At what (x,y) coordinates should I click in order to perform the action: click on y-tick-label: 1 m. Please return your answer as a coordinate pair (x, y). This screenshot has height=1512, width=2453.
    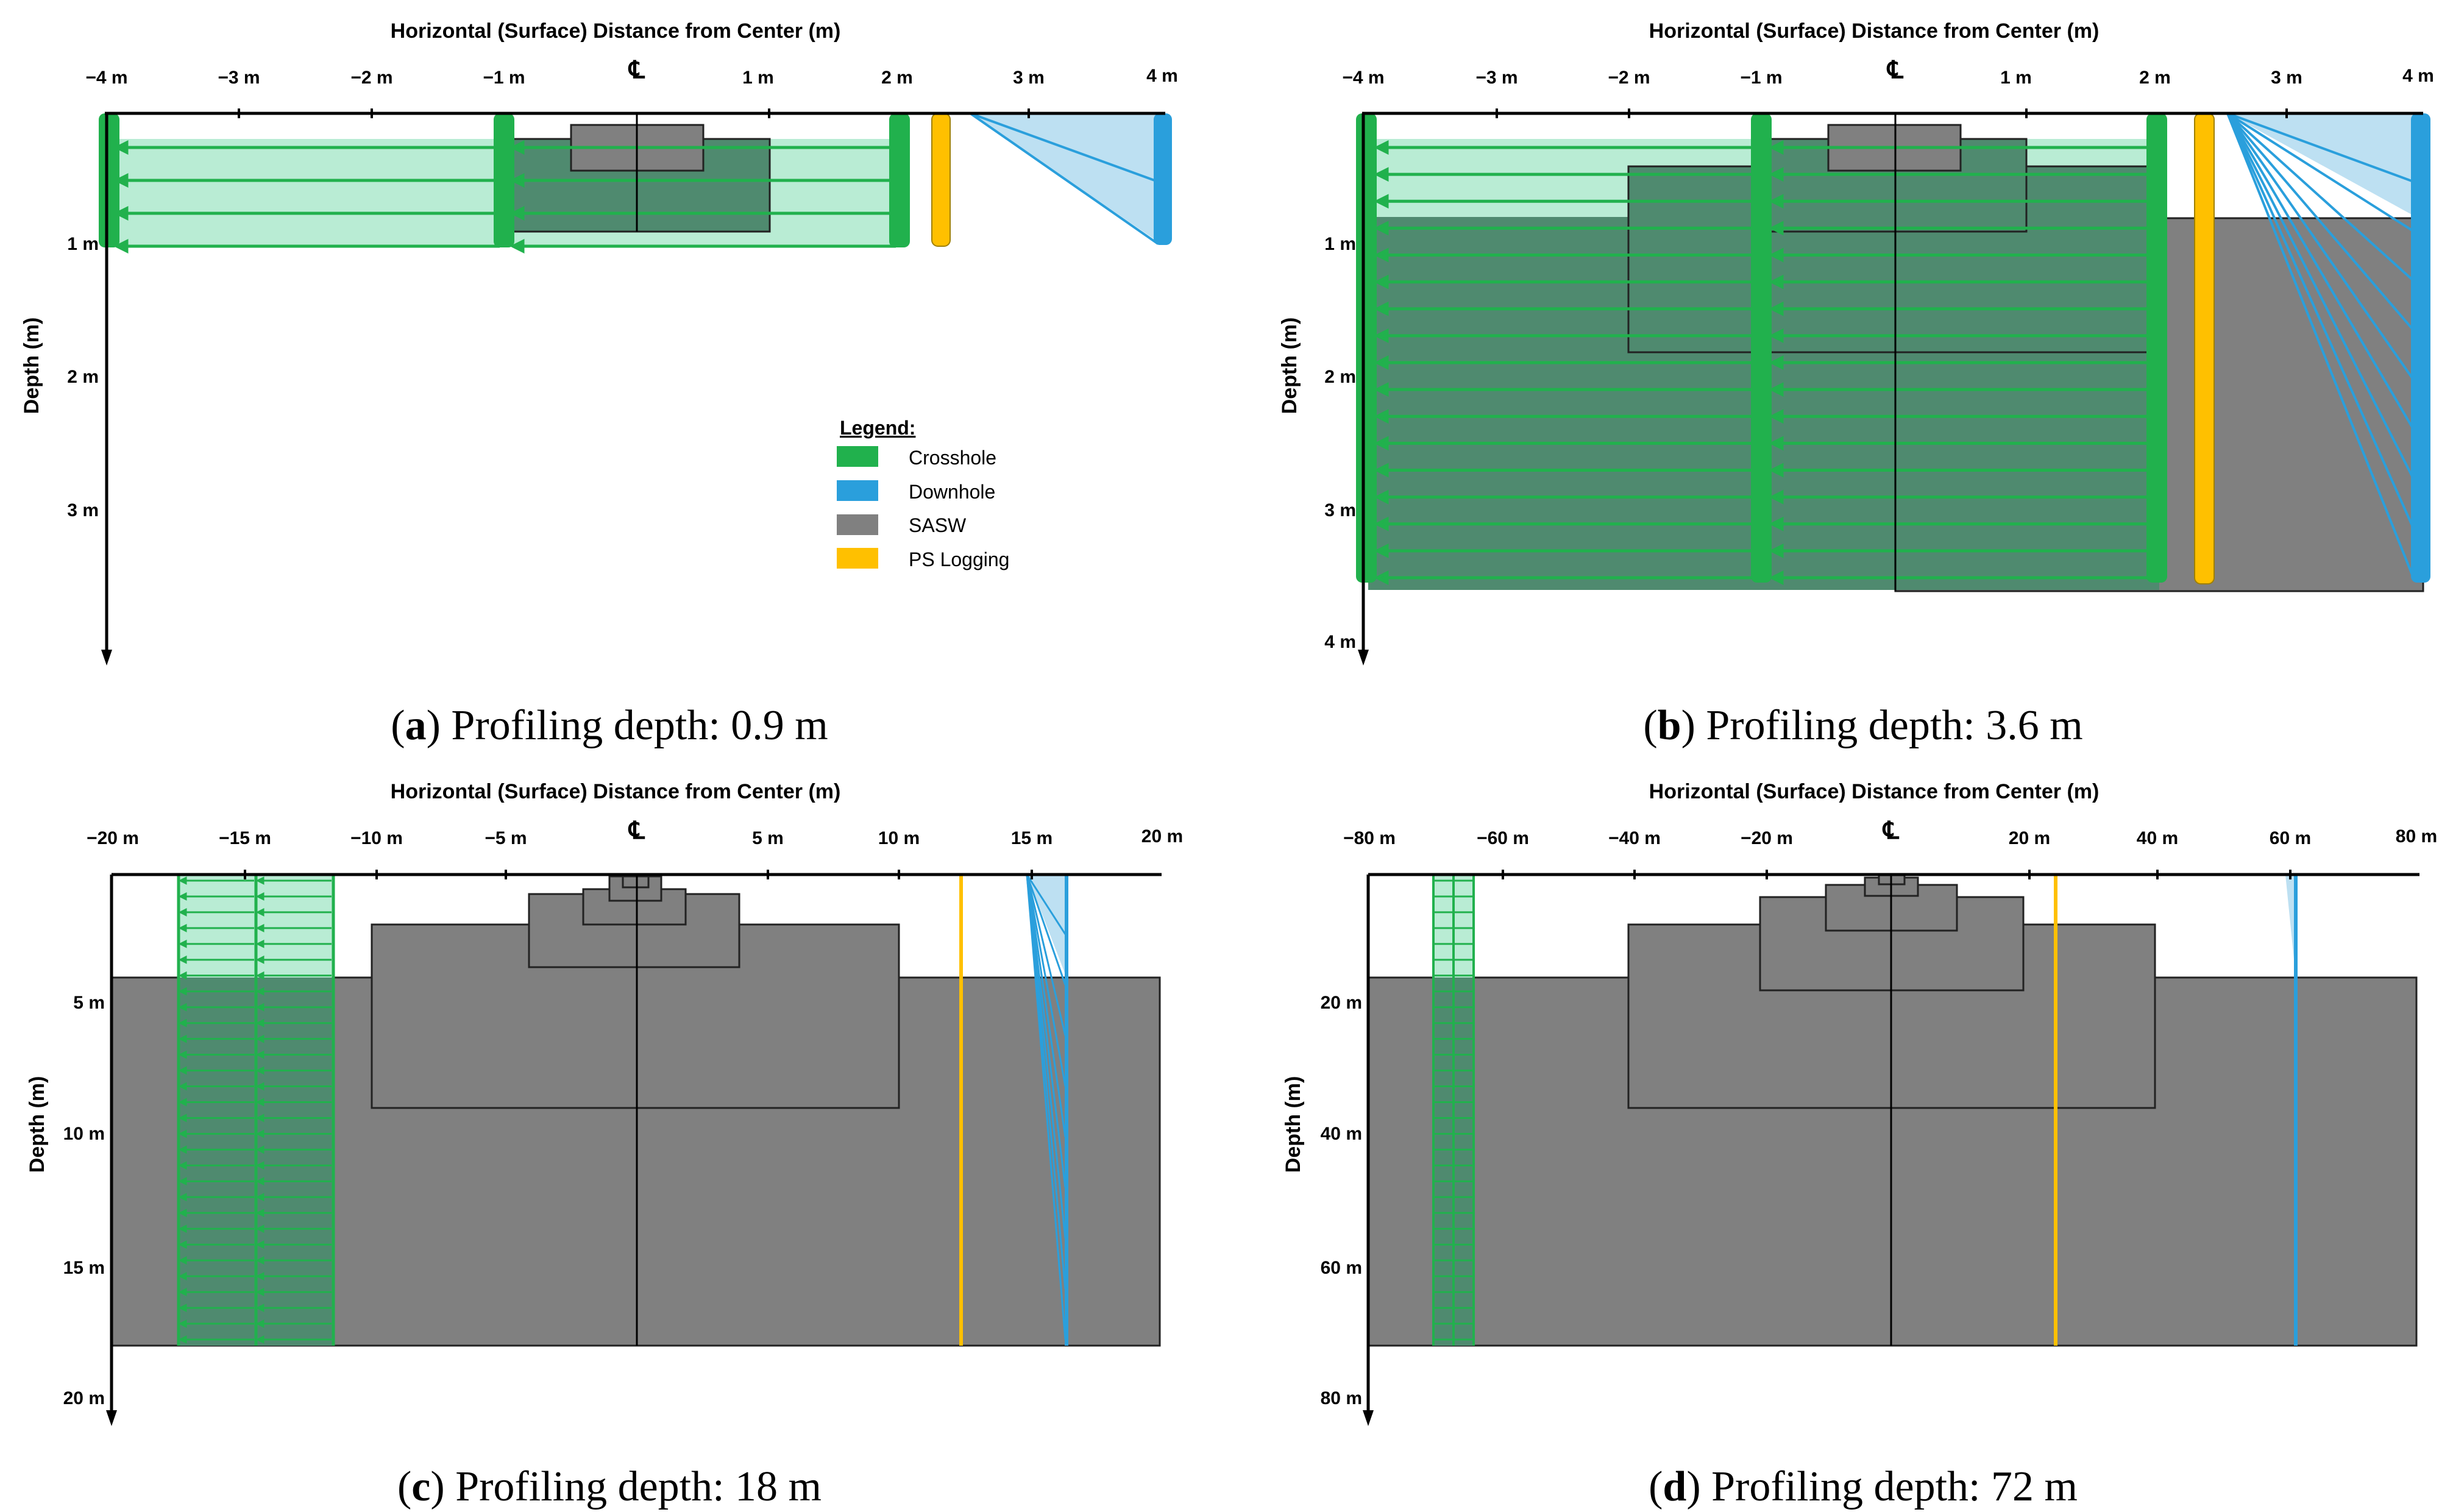
    Looking at the image, I should click on (1340, 244).